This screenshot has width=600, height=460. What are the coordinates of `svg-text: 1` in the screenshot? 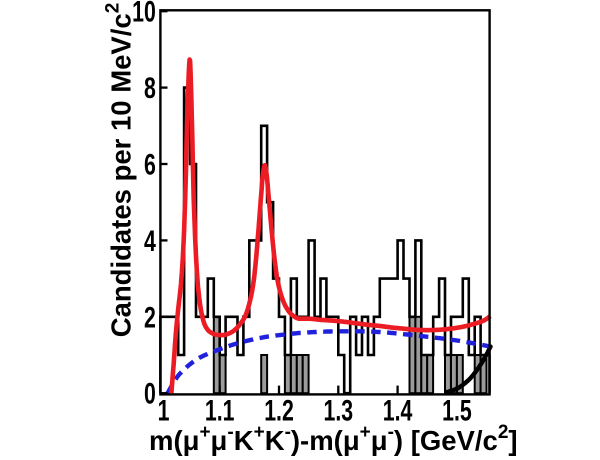 It's located at (164, 410).